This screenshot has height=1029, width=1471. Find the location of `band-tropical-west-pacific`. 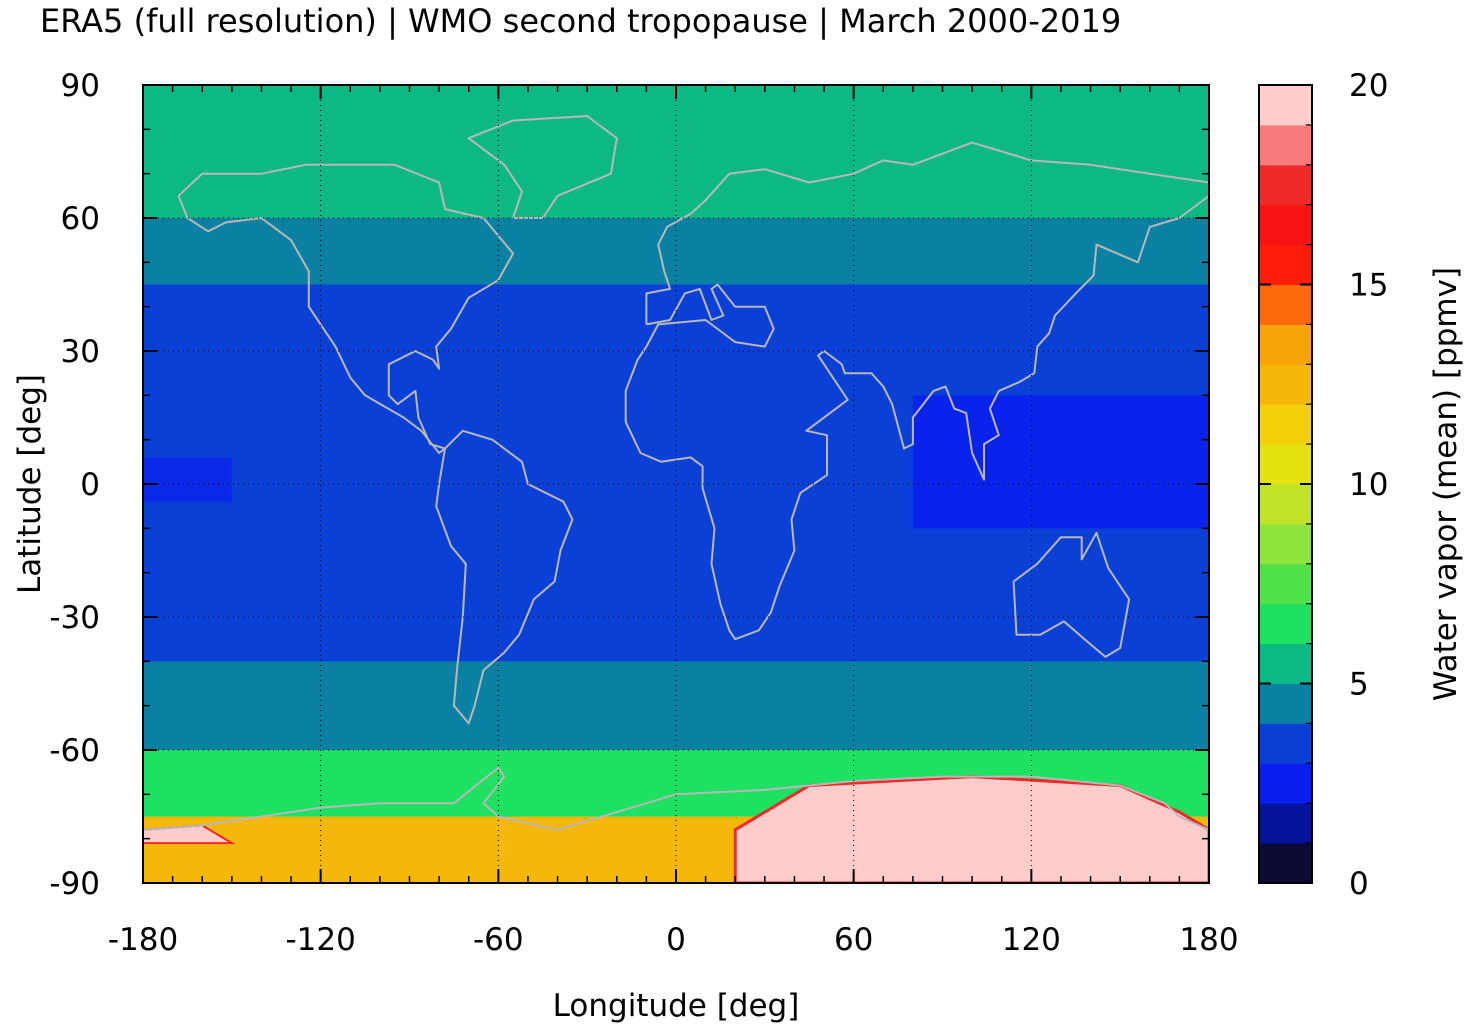

band-tropical-west-pacific is located at coordinates (1060, 462).